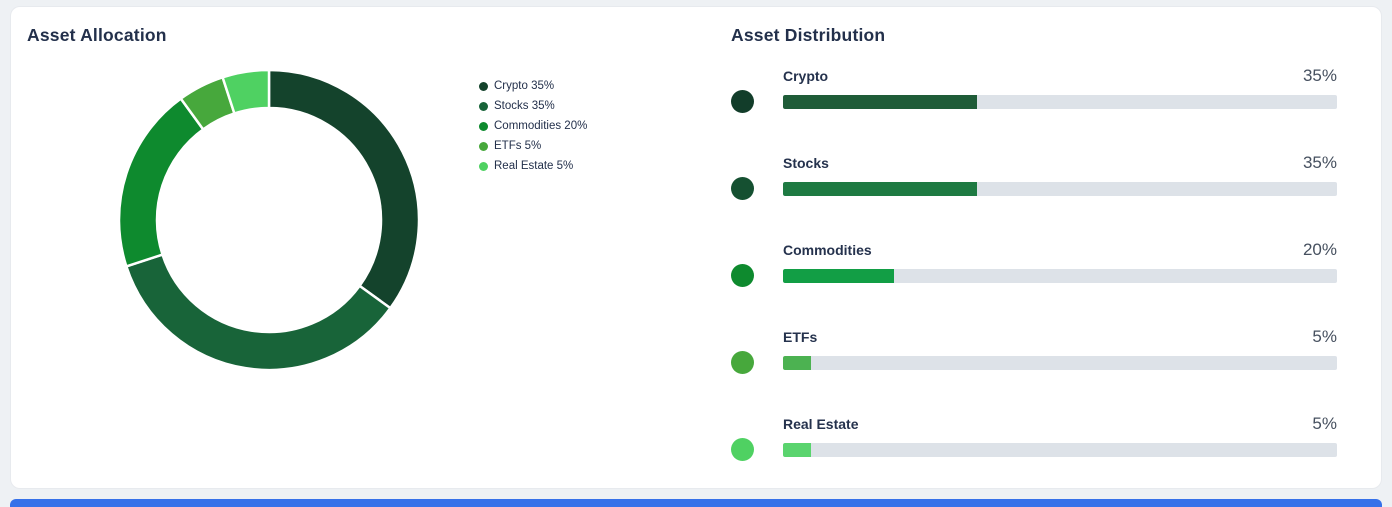 The height and width of the screenshot is (507, 1392). Describe the element at coordinates (246, 91) in the screenshot. I see `donut-segment-real-estate` at that location.